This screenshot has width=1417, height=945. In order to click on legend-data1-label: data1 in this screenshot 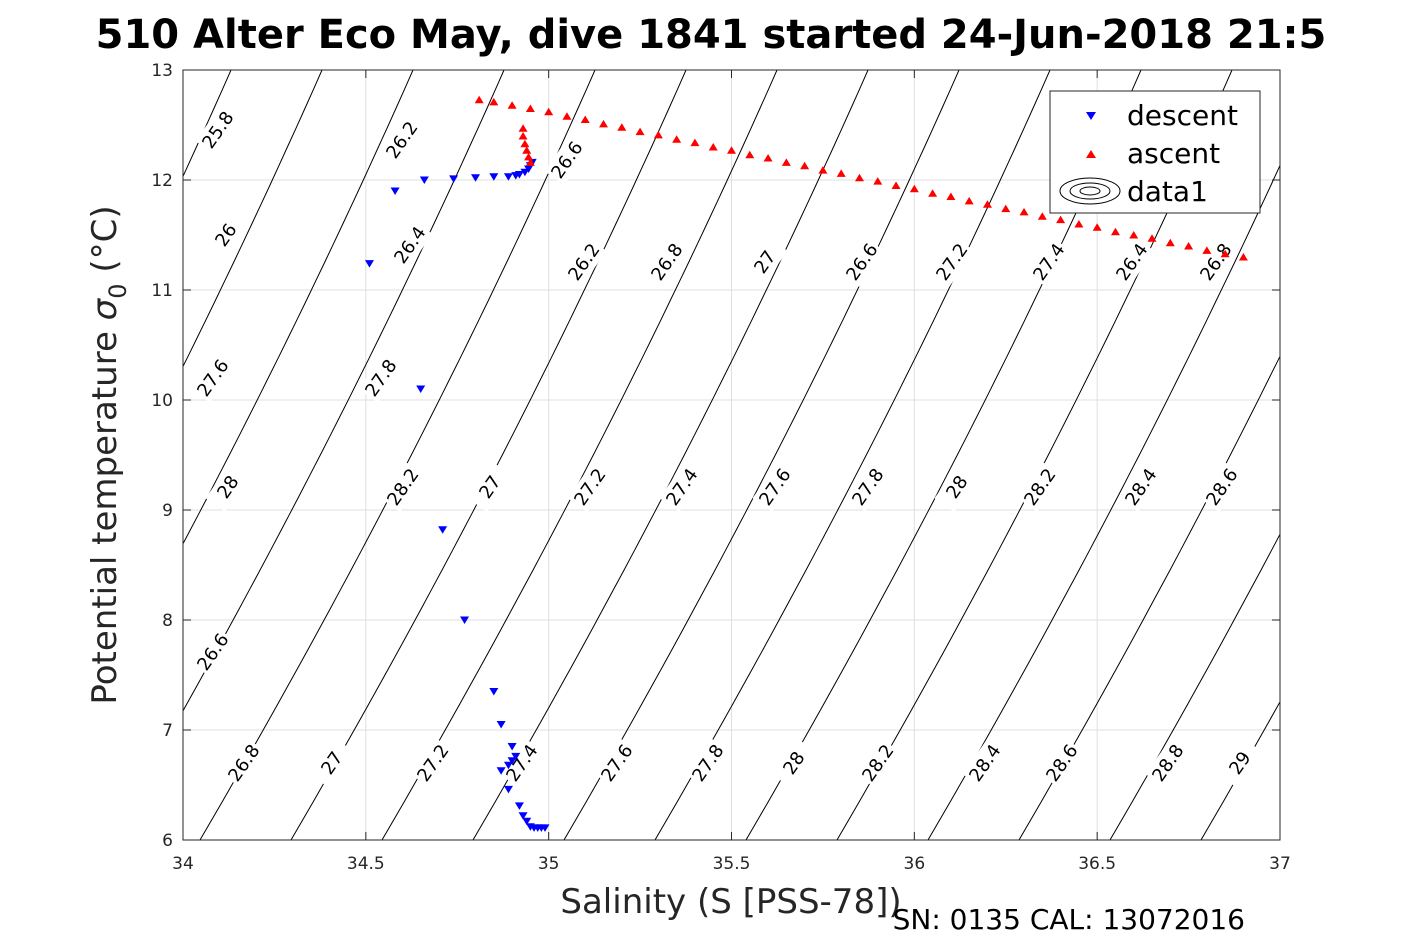, I will do `click(1167, 191)`.